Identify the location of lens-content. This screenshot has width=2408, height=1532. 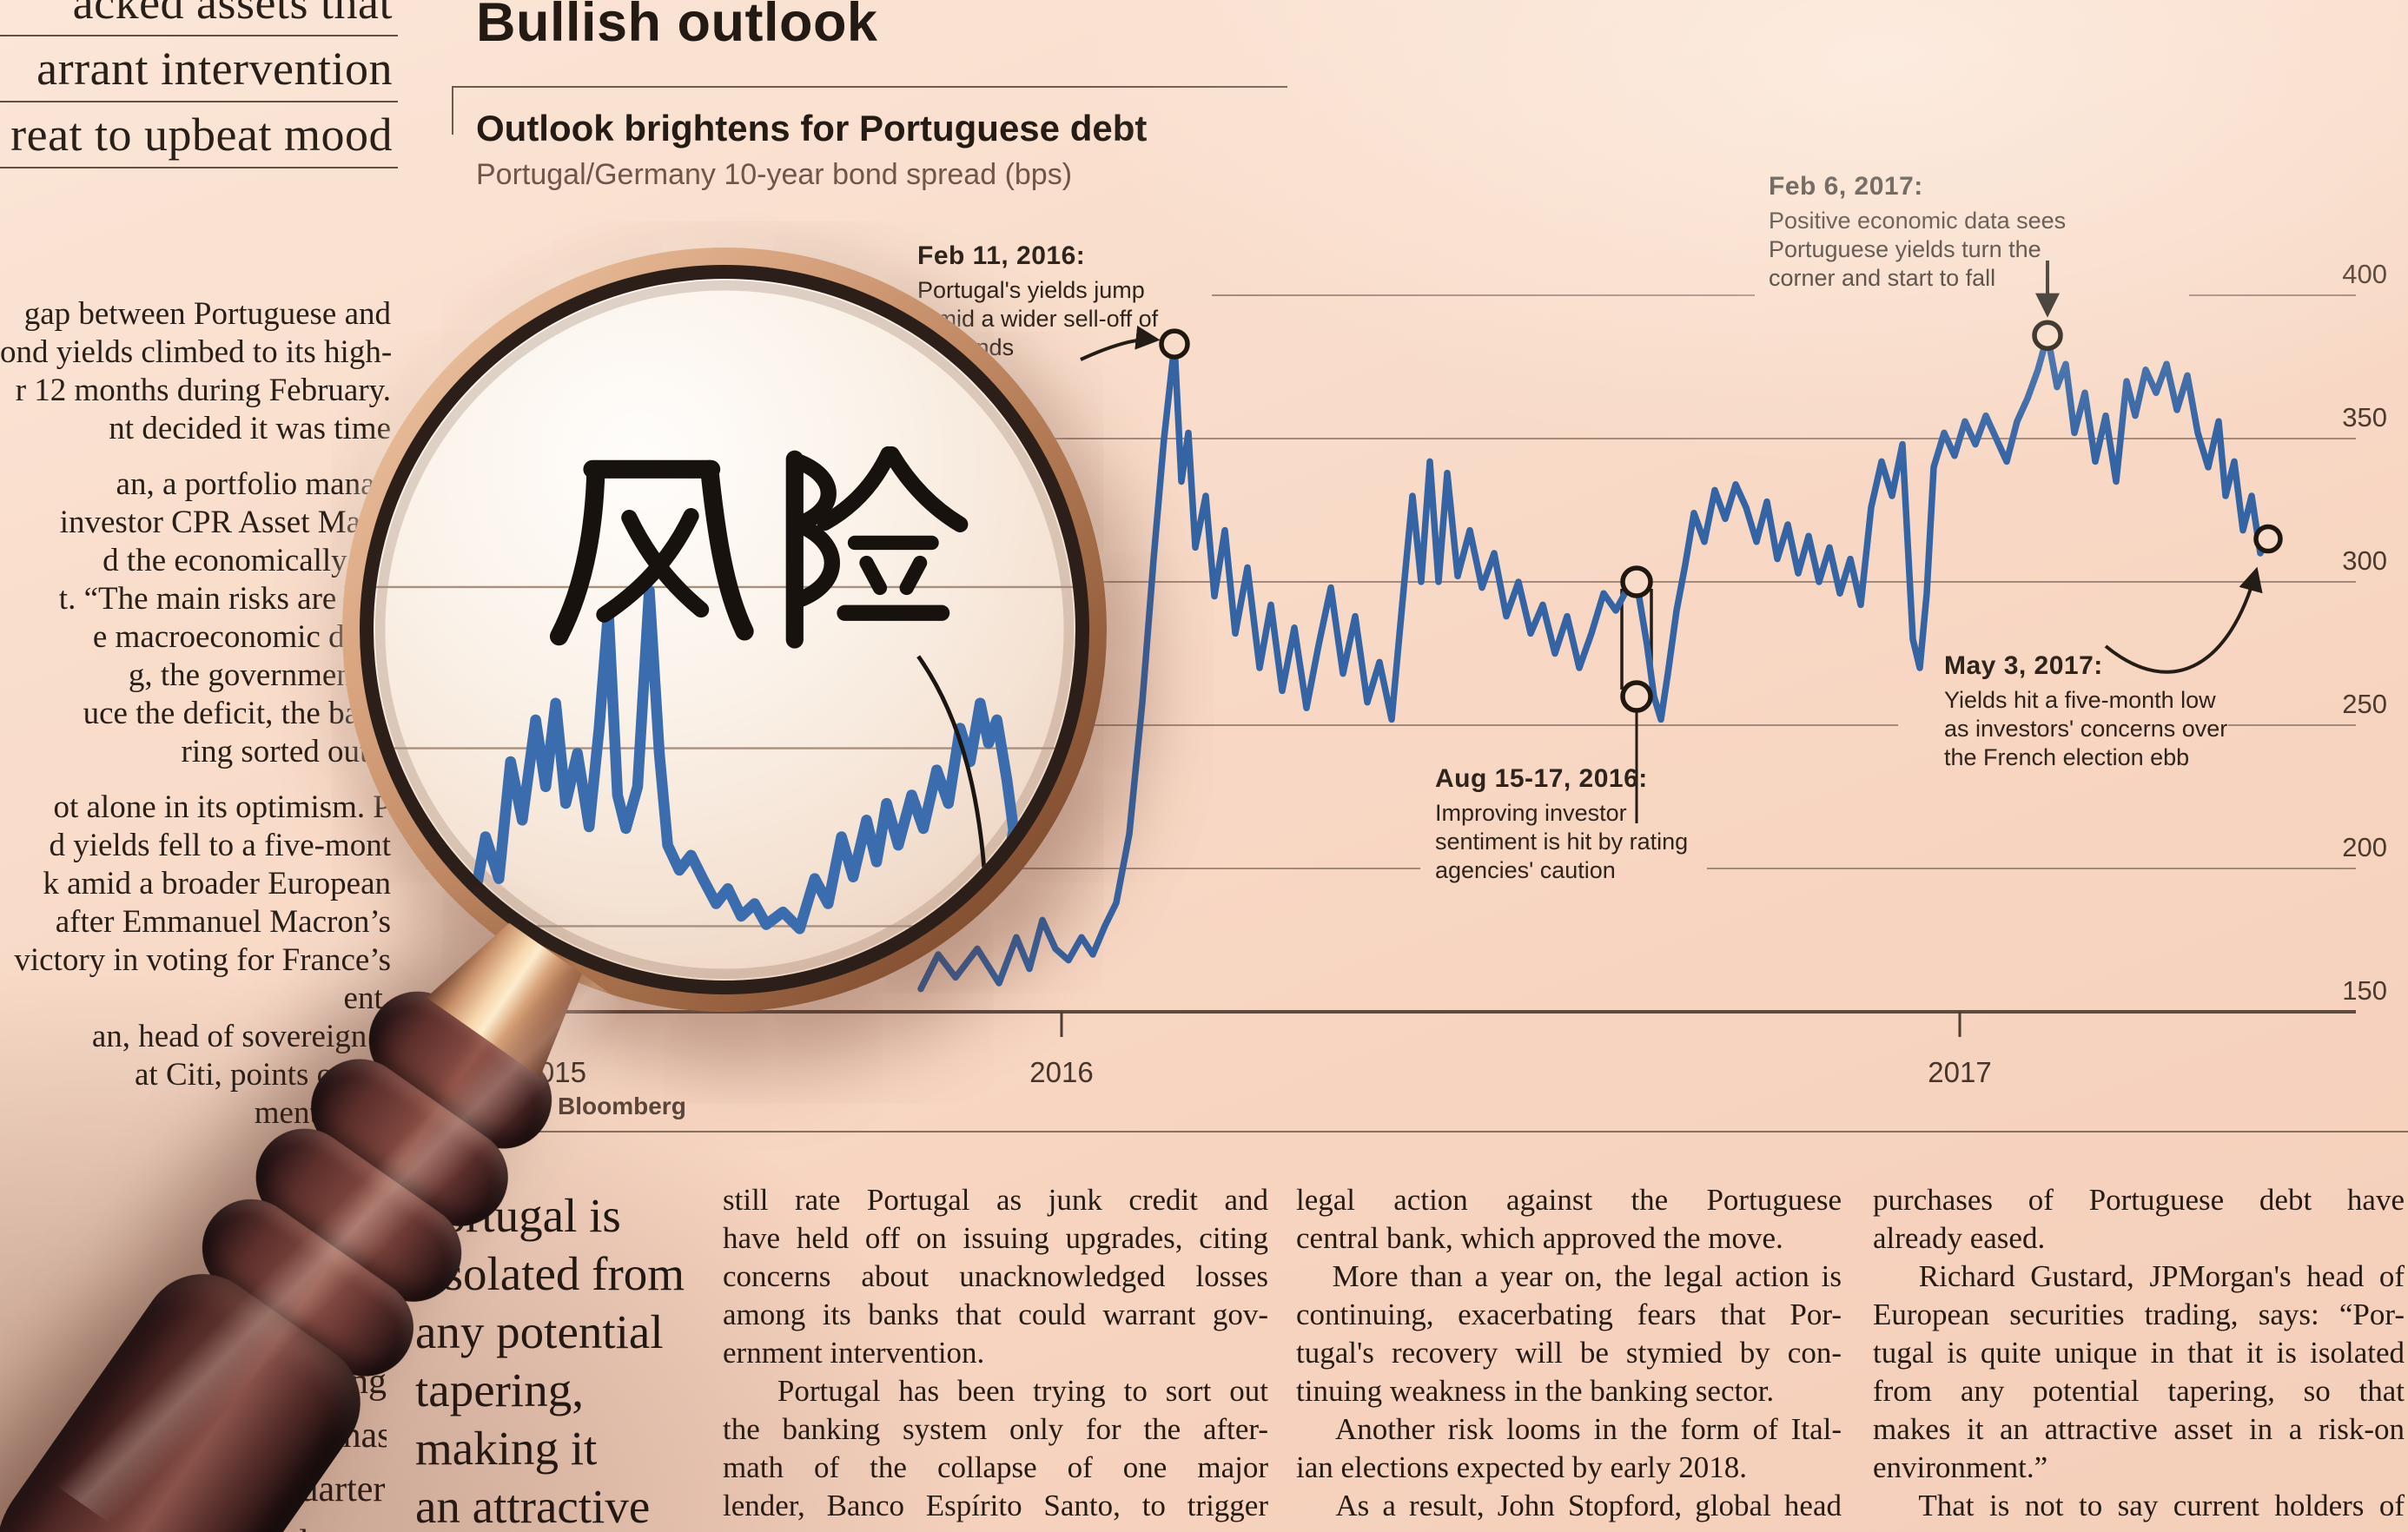
(725, 630).